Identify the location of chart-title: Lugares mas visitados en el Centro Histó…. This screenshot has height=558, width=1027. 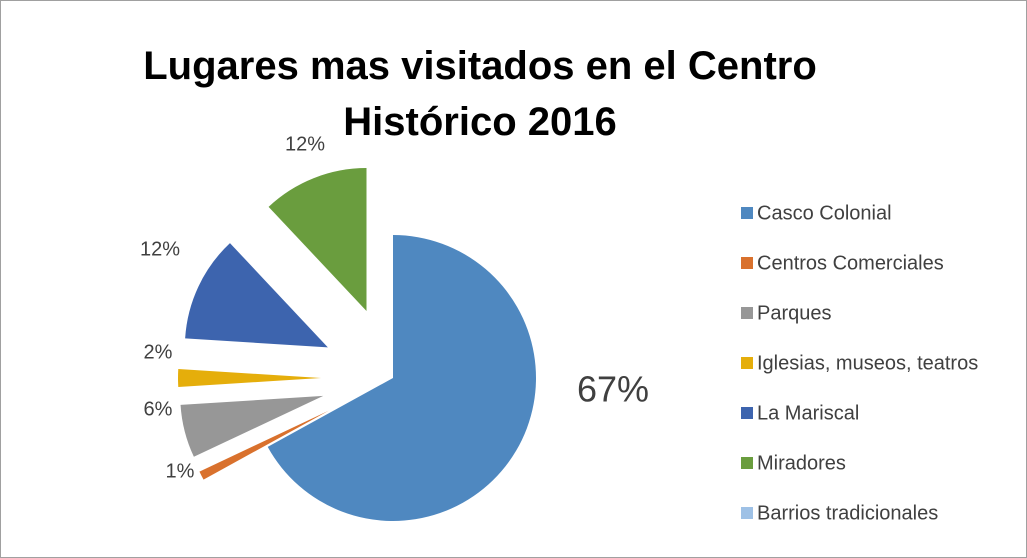
(480, 94).